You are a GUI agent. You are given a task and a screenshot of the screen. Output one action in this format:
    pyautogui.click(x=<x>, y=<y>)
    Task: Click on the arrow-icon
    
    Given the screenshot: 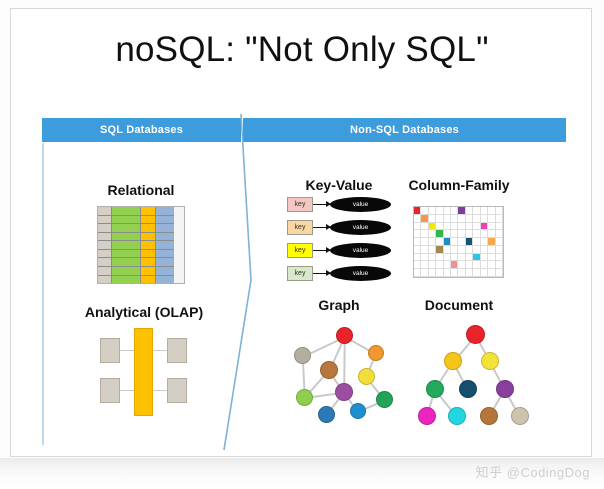 What is the action you would take?
    pyautogui.click(x=322, y=204)
    